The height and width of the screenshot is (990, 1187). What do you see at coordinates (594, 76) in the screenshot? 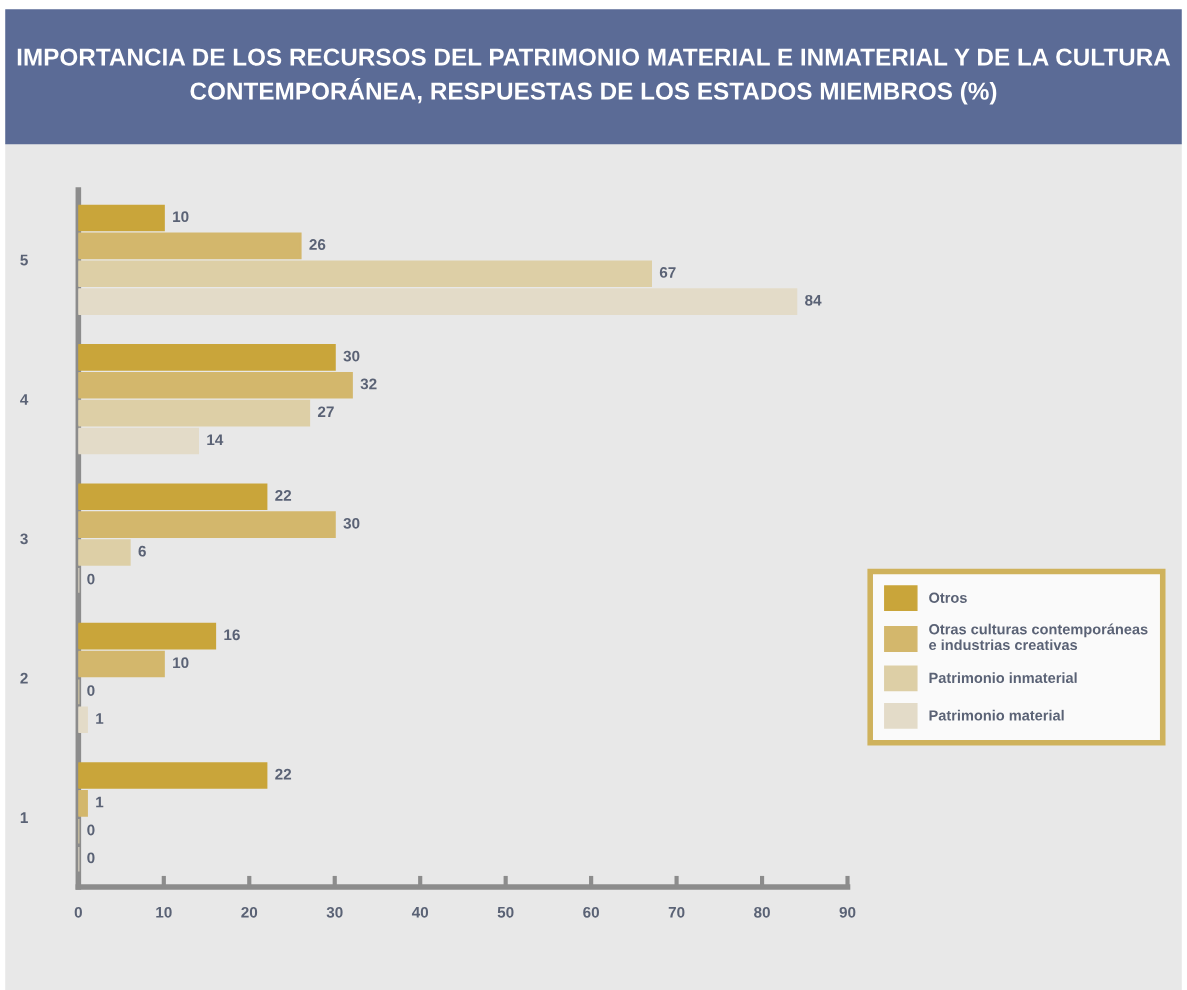
I see `chart-title: IMPORTANCIA DE LOS RECURSOS DEL PATRIMONIO MATERIAL E INMATERIAL Y DE LA CULTURA CONTEMPORÁNEA, RESPUESTAS DE LOS ESTADOS MIEMBROS (%)` at bounding box center [594, 76].